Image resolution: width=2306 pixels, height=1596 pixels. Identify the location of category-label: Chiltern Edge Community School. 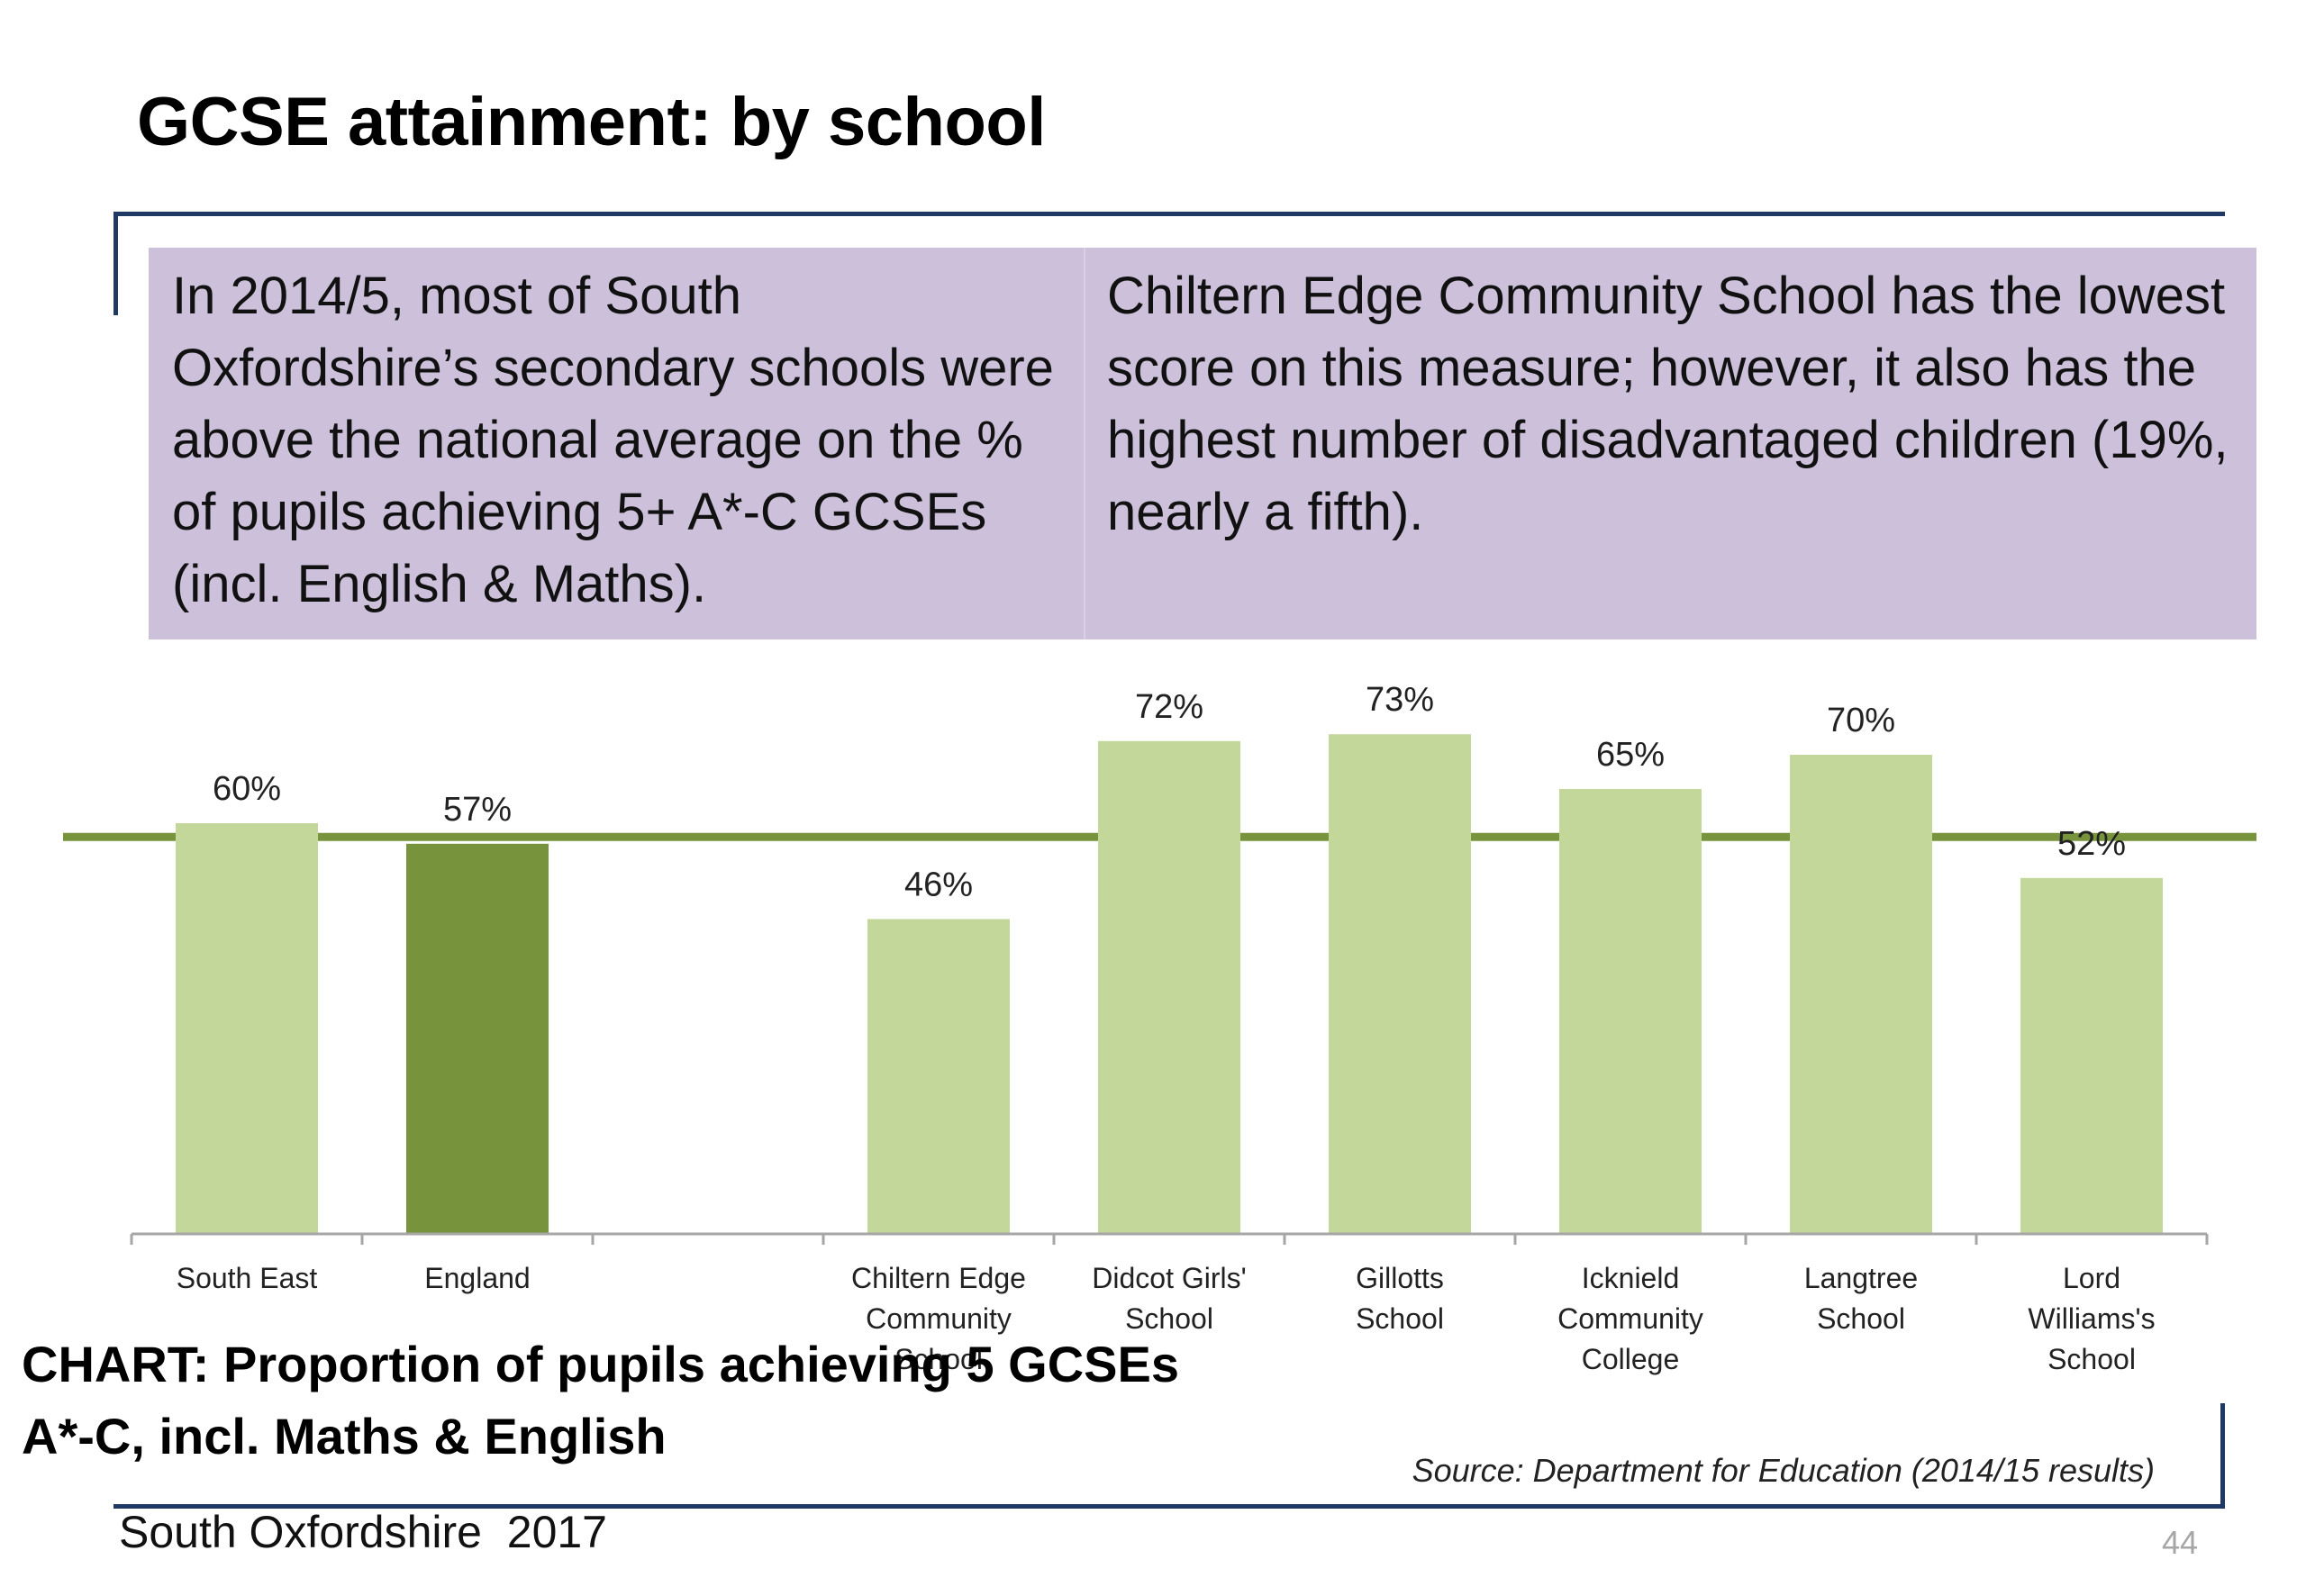
(938, 1318).